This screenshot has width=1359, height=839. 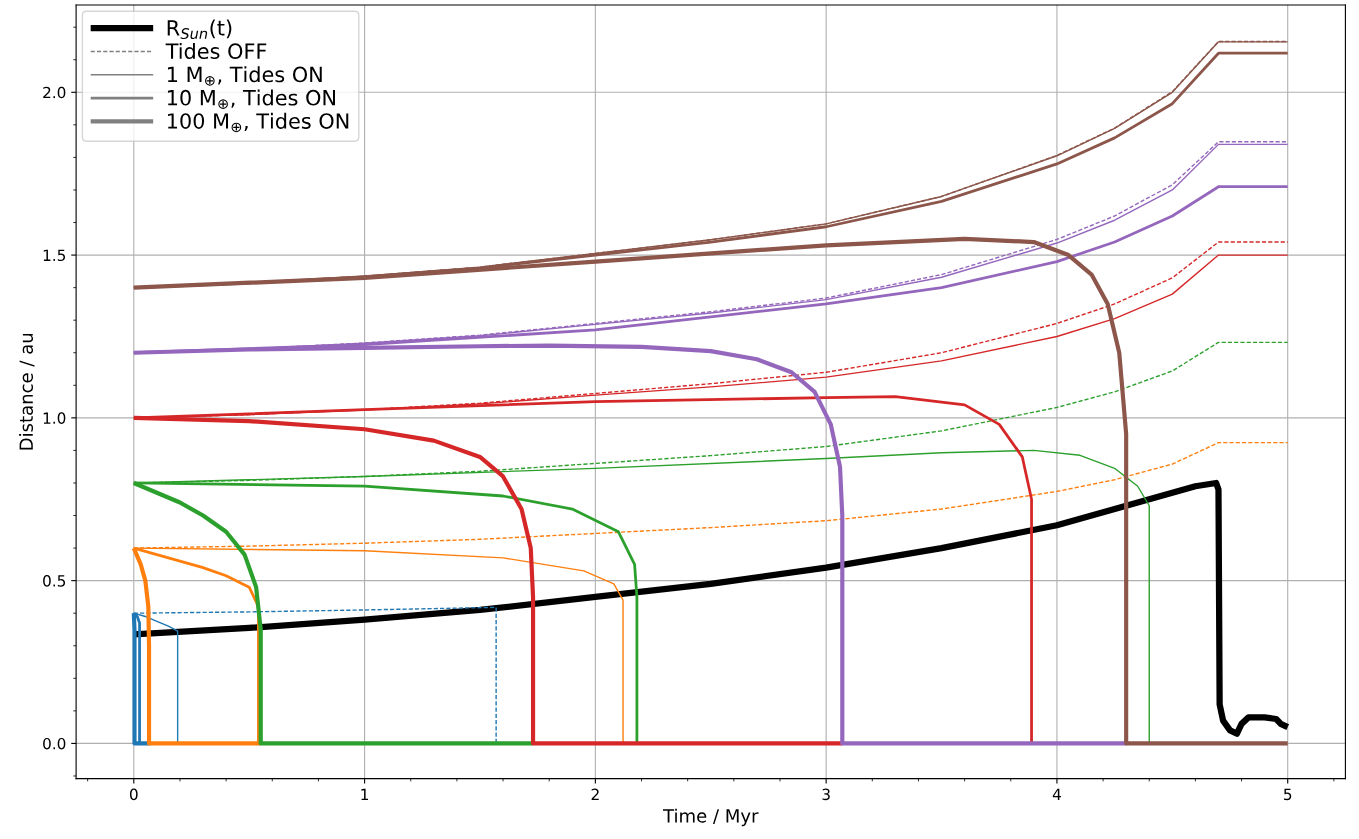 What do you see at coordinates (1056, 794) in the screenshot?
I see `x-tick-label: 4` at bounding box center [1056, 794].